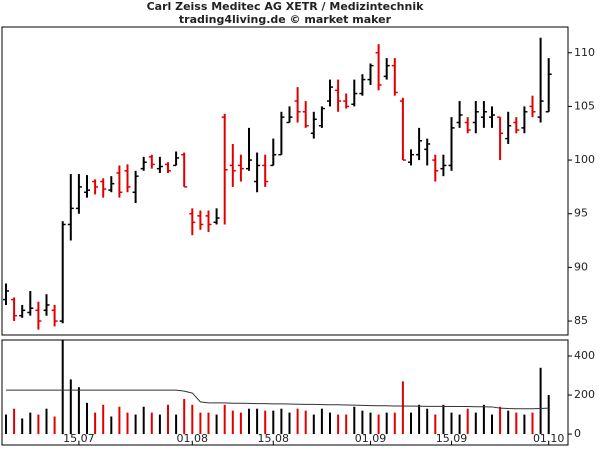 The height and width of the screenshot is (450, 600). I want to click on y2-tick-label: 400, so click(584, 355).